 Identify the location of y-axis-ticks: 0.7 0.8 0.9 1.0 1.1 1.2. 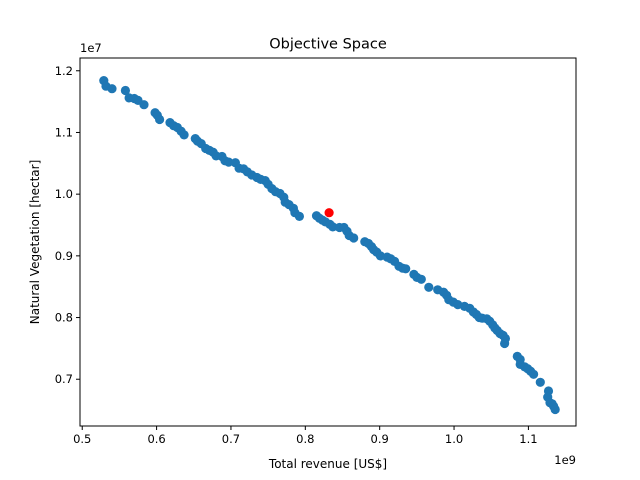
(67, 225).